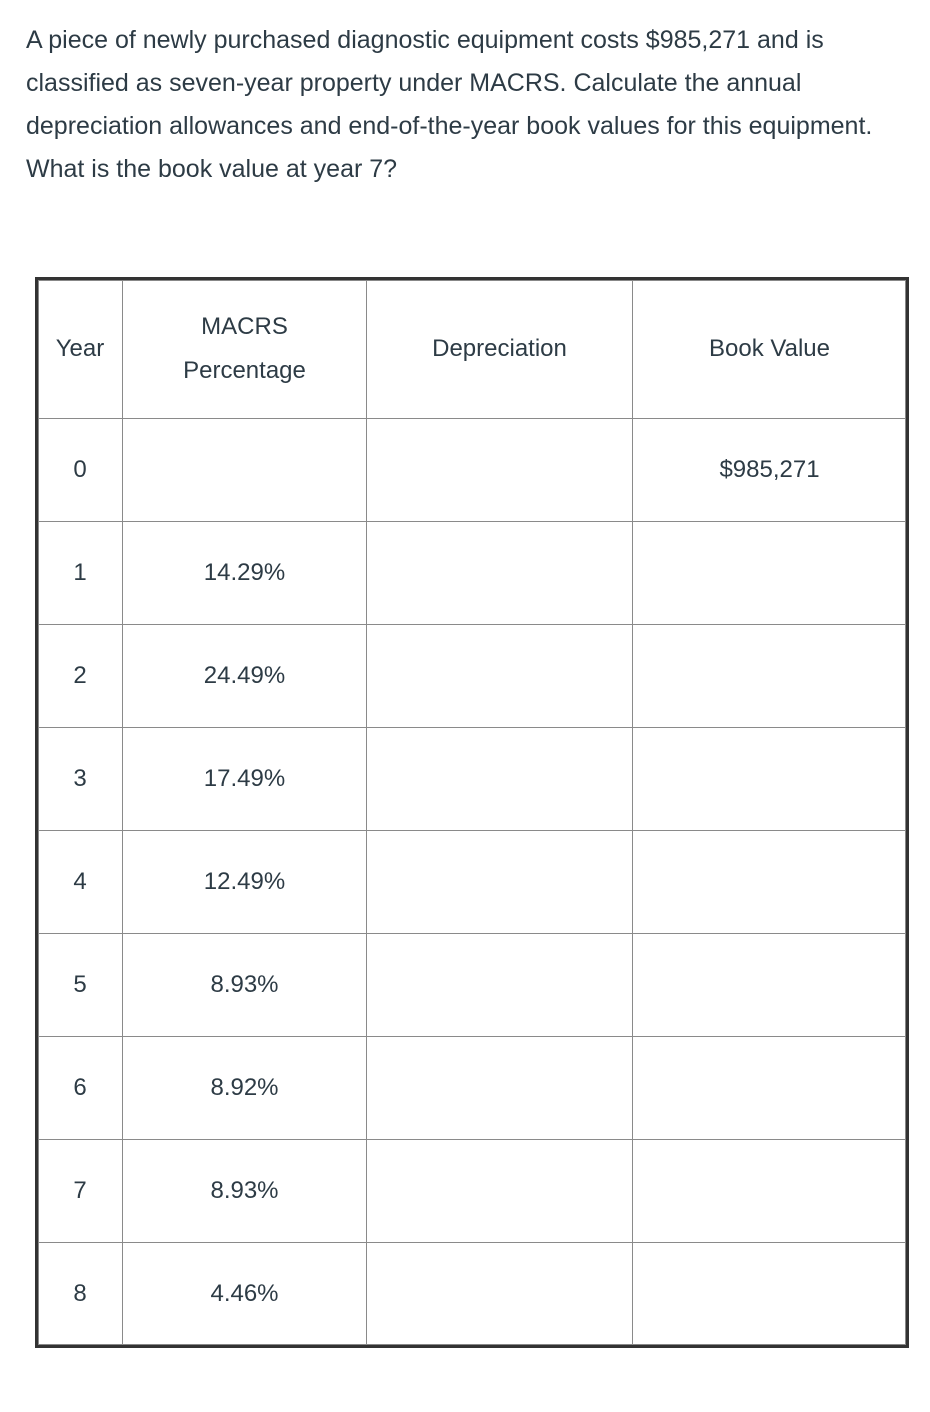 The width and height of the screenshot is (930, 1412). I want to click on table-row: 3 17.49%, so click(472, 779).